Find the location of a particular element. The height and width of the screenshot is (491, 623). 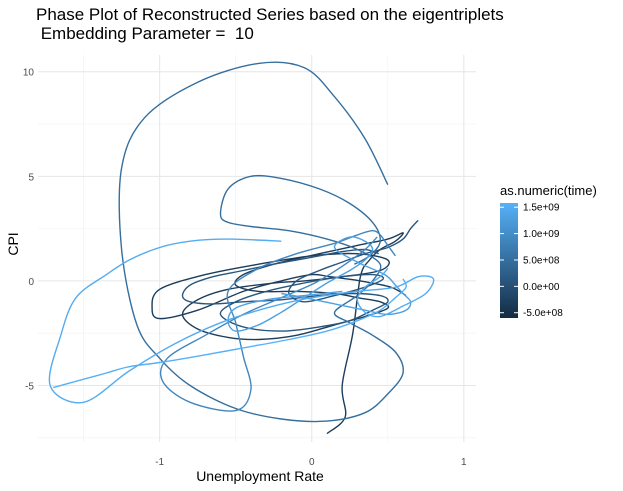

legend-tick-label: 1.5e+09 is located at coordinates (541, 208).